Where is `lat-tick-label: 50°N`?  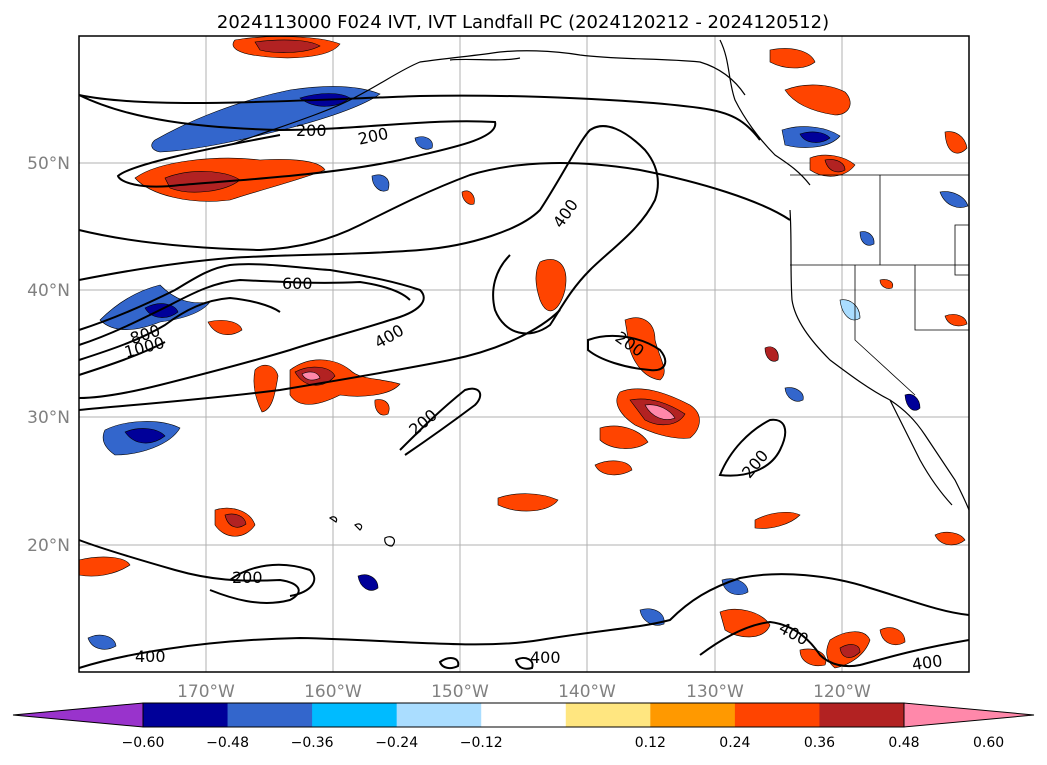 lat-tick-label: 50°N is located at coordinates (48, 164).